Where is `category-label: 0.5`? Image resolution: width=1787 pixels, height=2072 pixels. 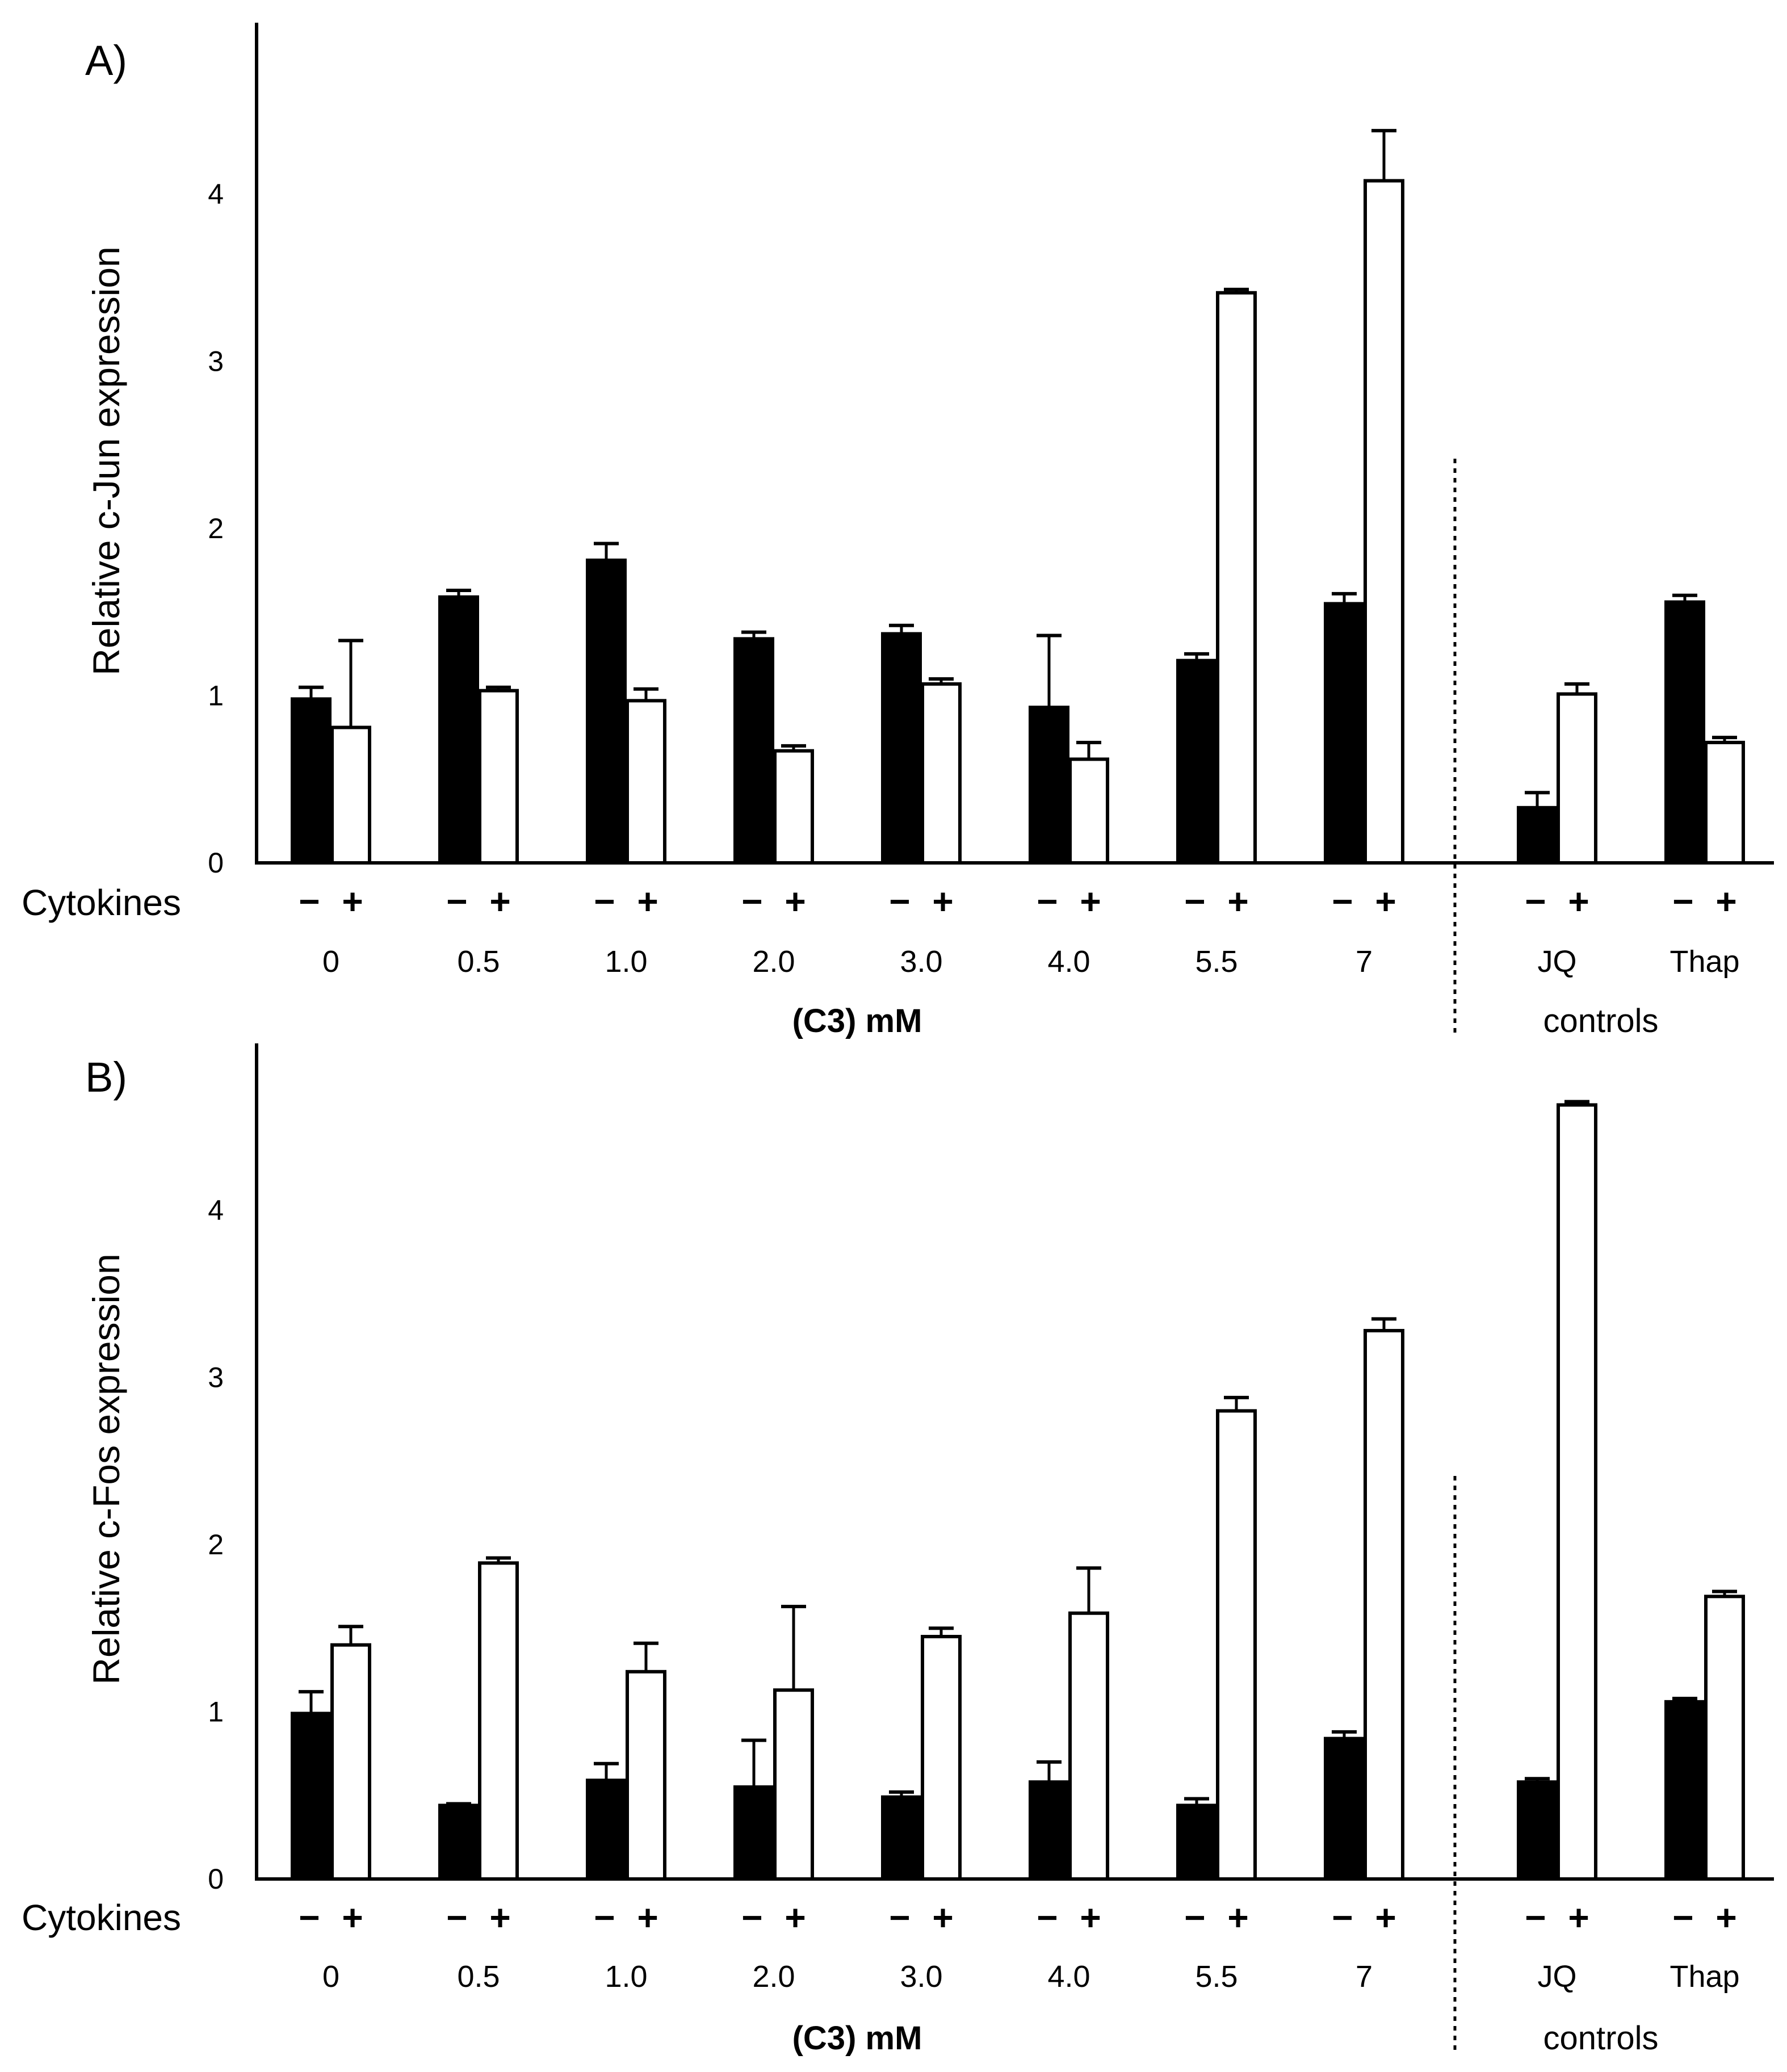 category-label: 0.5 is located at coordinates (478, 1977).